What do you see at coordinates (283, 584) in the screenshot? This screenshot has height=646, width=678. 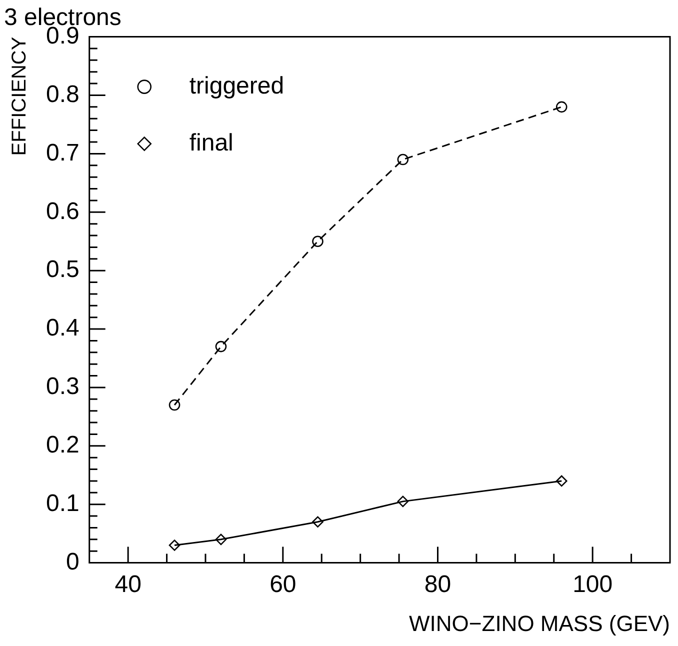 I see `x-tick-label: 60` at bounding box center [283, 584].